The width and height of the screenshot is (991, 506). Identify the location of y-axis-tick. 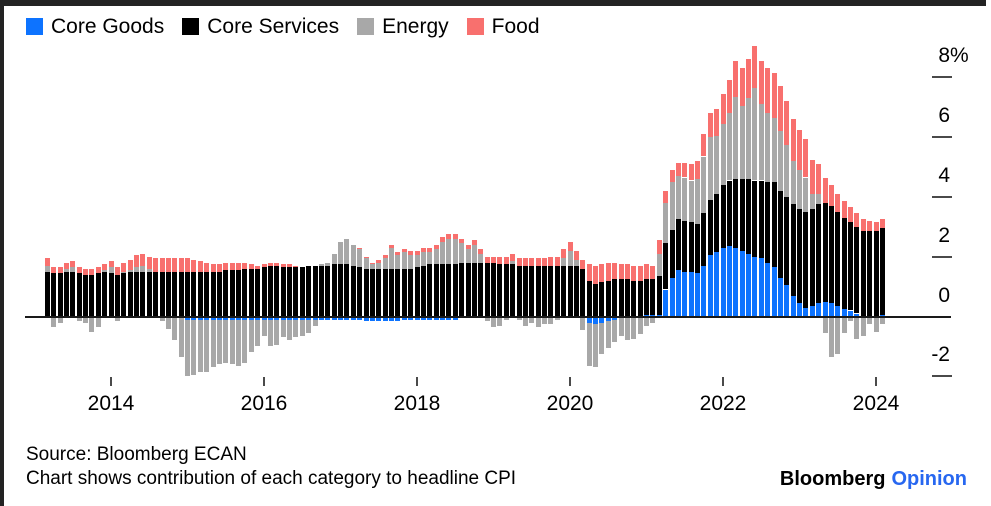
(942, 196).